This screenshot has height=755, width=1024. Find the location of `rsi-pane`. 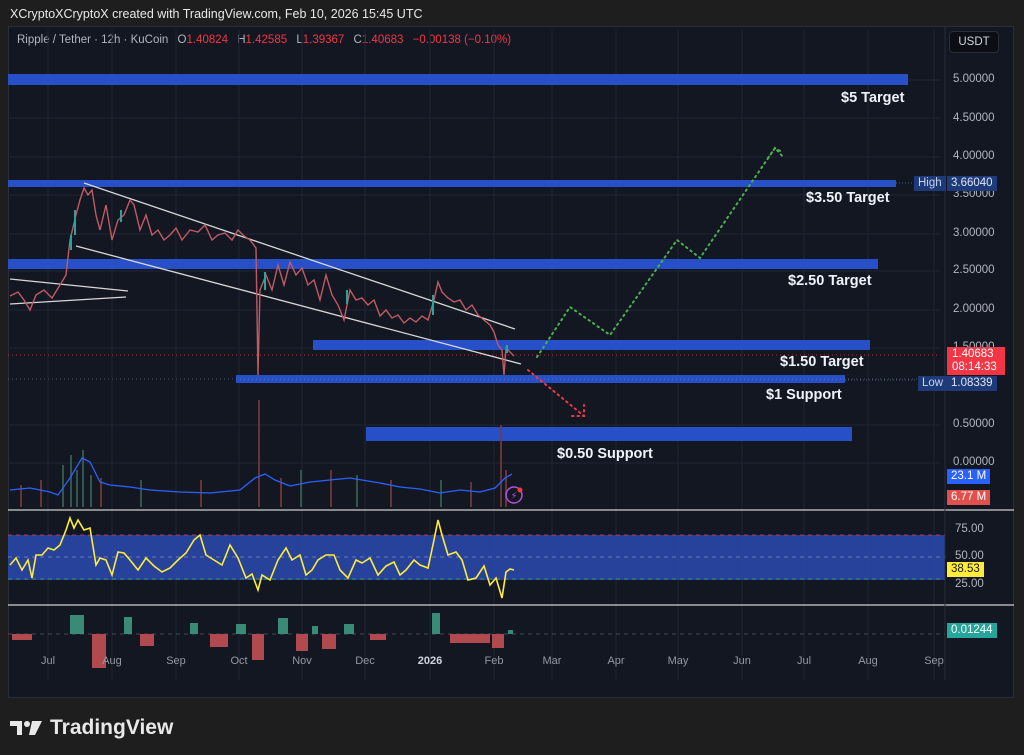

rsi-pane is located at coordinates (476, 557).